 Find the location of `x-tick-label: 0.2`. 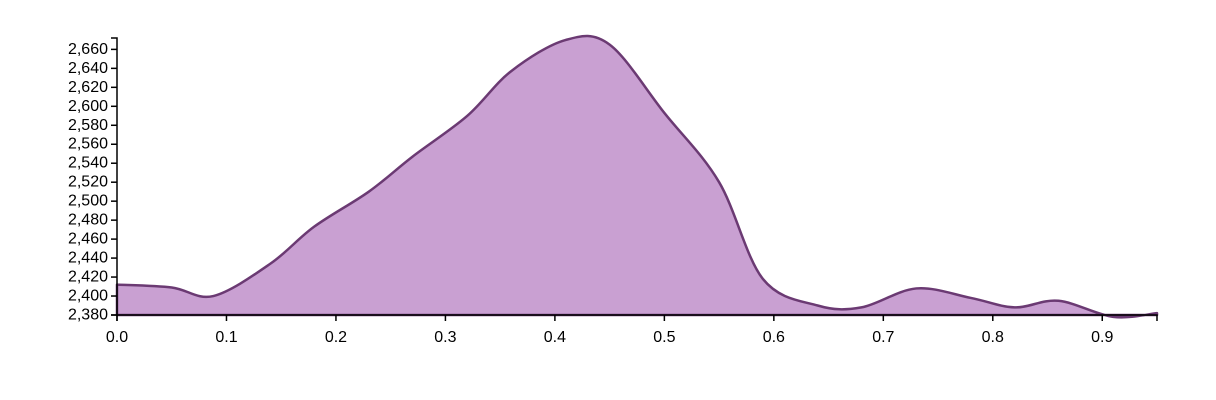

x-tick-label: 0.2 is located at coordinates (336, 337).